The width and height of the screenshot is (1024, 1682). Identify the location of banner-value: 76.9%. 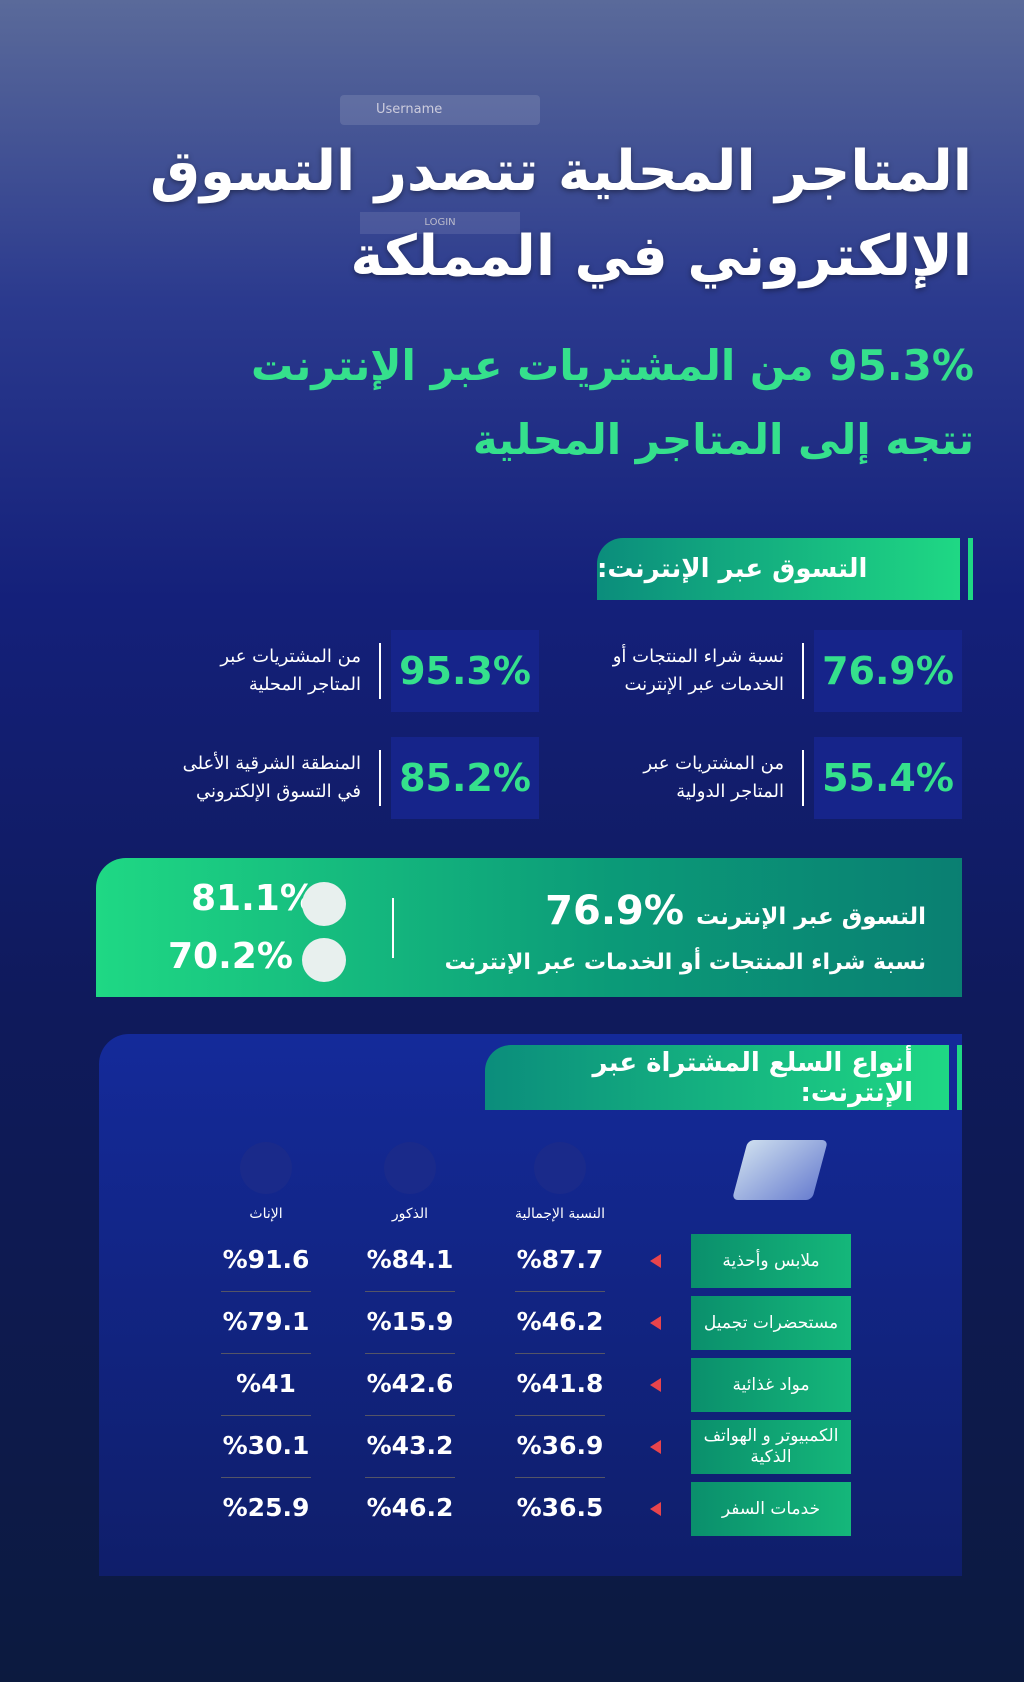
(614, 911).